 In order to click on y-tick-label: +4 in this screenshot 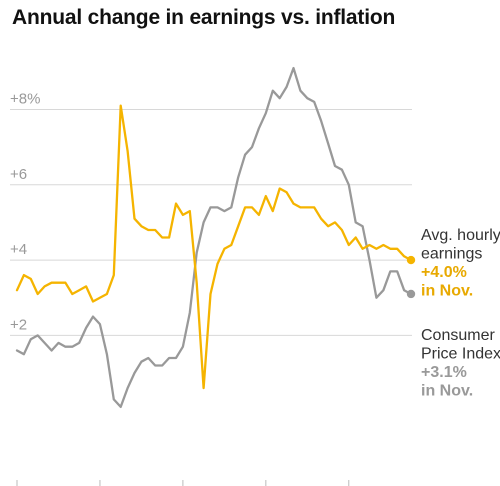, I will do `click(18, 249)`.